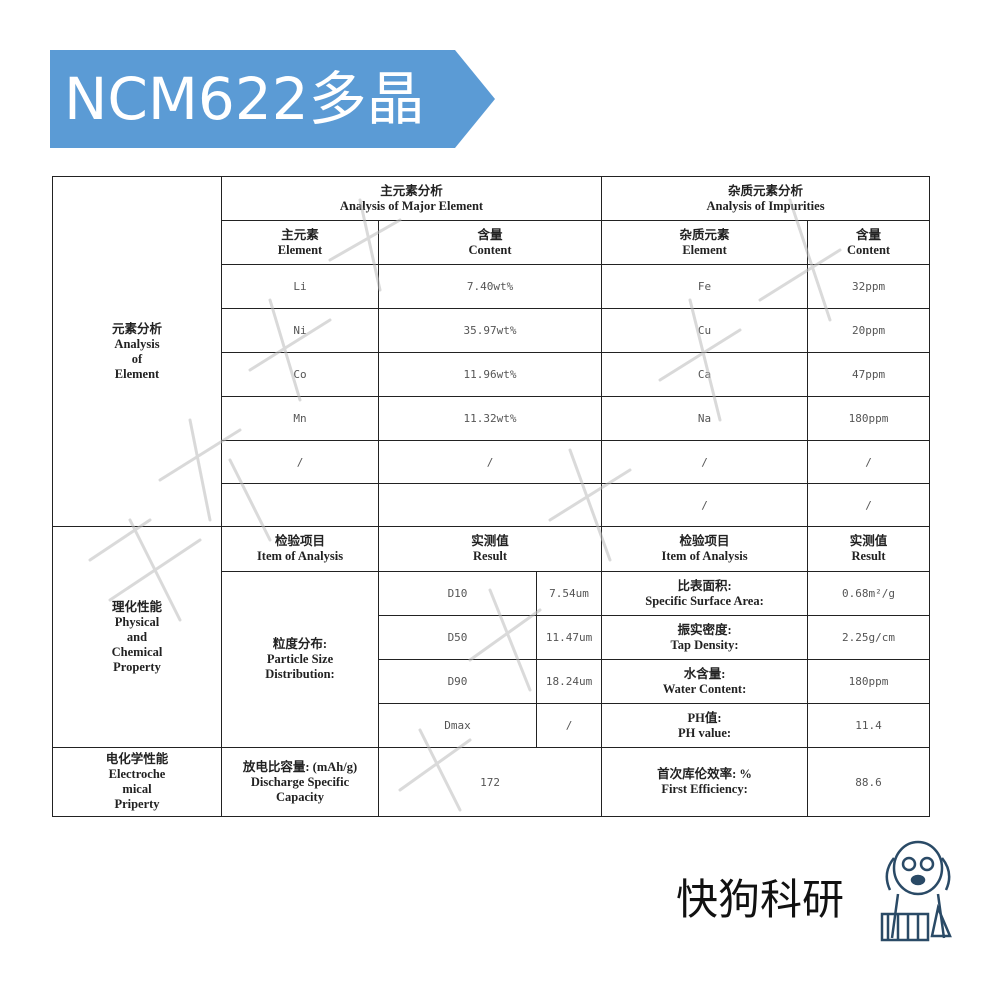 The width and height of the screenshot is (990, 991). Describe the element at coordinates (569, 681) in the screenshot. I see `table-cell: 18.24um` at that location.